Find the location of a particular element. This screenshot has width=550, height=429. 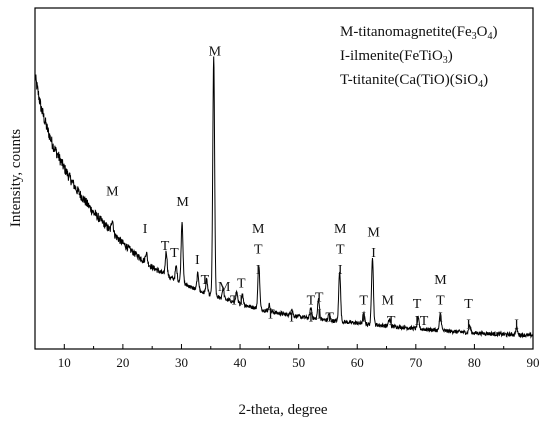

x-tick-label: 60 is located at coordinates (357, 362).